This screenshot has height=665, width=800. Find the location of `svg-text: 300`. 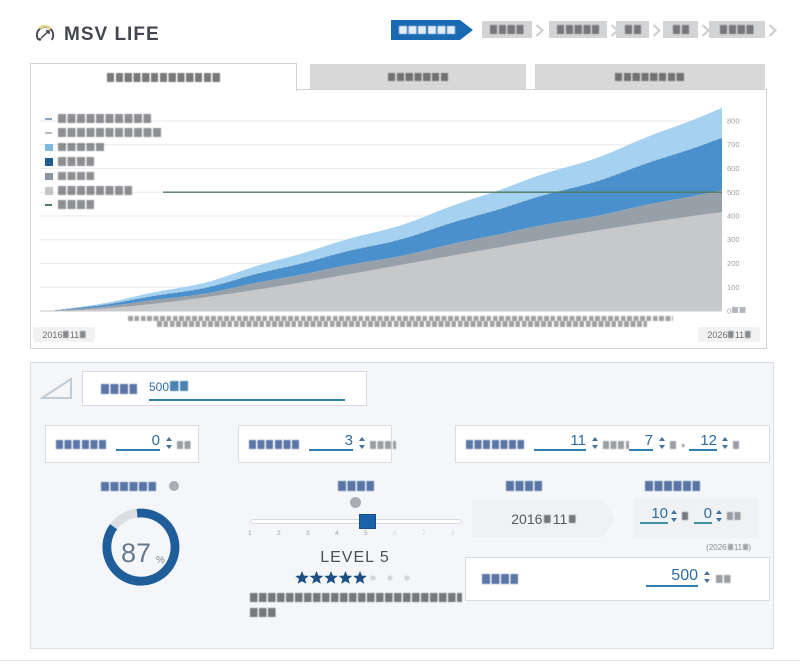

svg-text: 300 is located at coordinates (733, 239).